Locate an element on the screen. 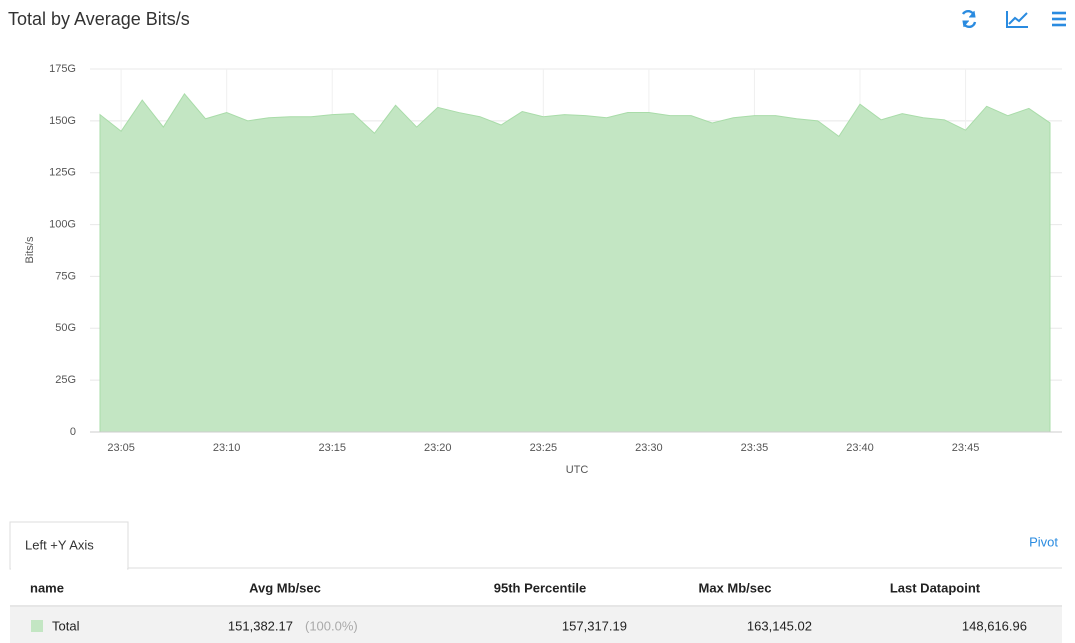 The image size is (1075, 643). cell: 157,317.19 is located at coordinates (594, 625).